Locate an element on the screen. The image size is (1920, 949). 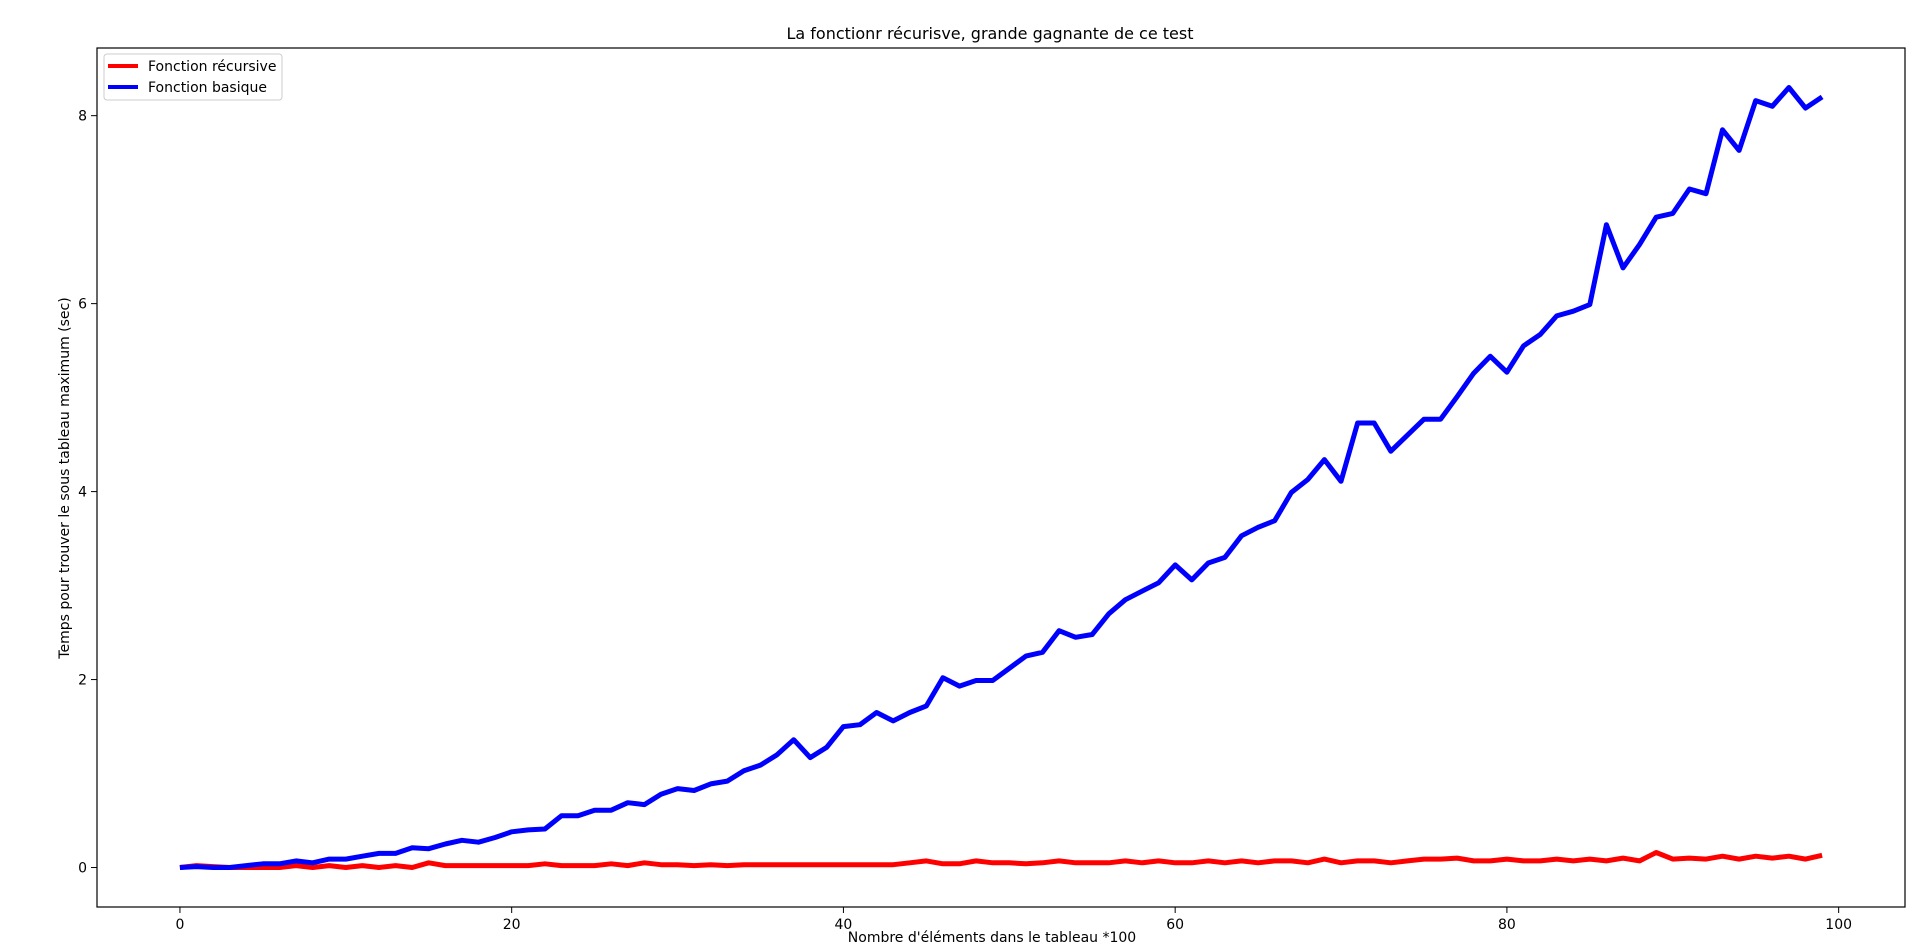
legend-label-basic: Fonction basique is located at coordinates (207, 88).